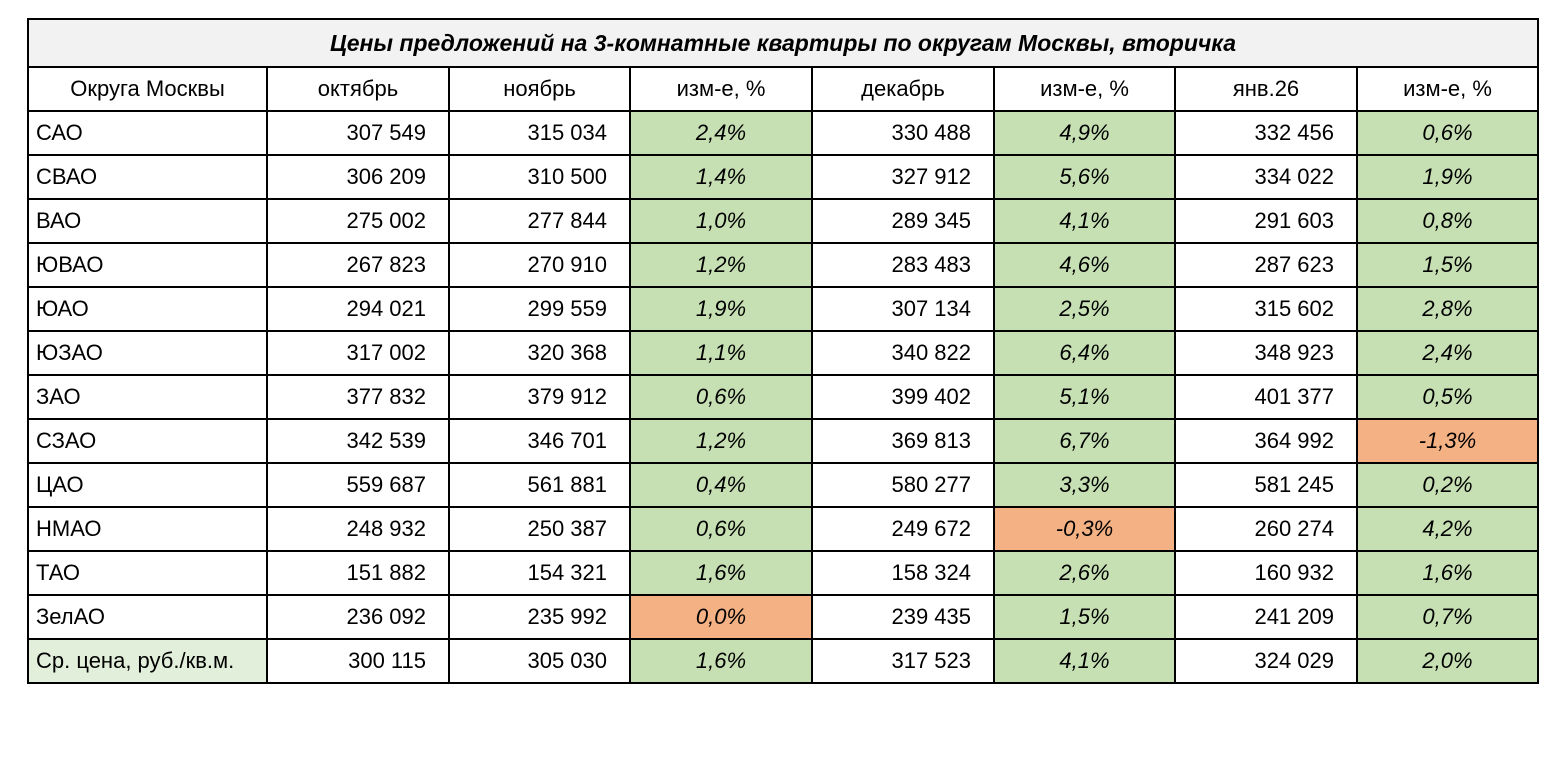 This screenshot has width=1557, height=768. I want to click on january-change-cell: 1,5%, so click(1447, 265).